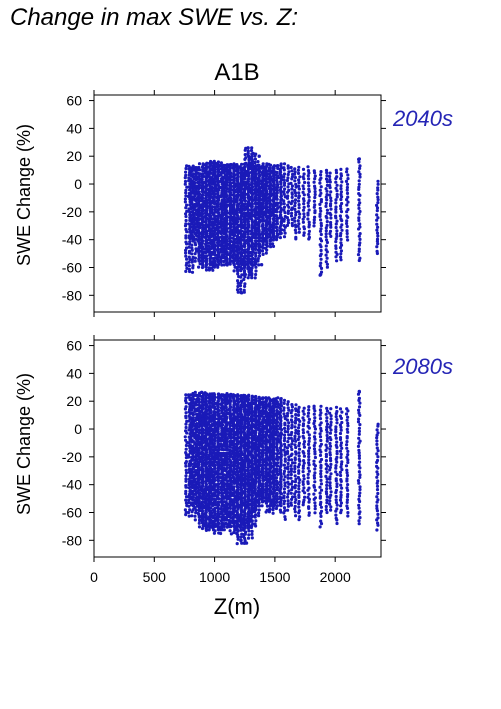  I want to click on panel-2040s-label: 2040s, so click(422, 118).